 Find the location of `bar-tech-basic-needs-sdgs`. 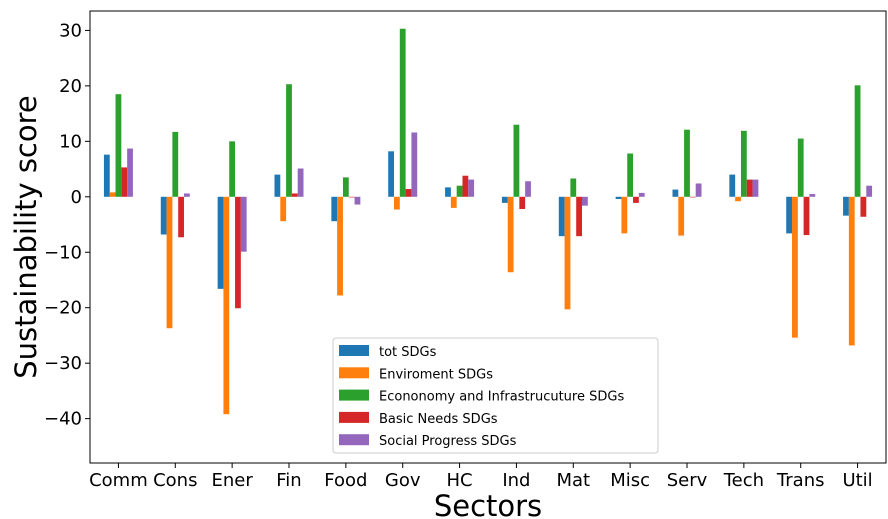

bar-tech-basic-needs-sdgs is located at coordinates (749, 188).